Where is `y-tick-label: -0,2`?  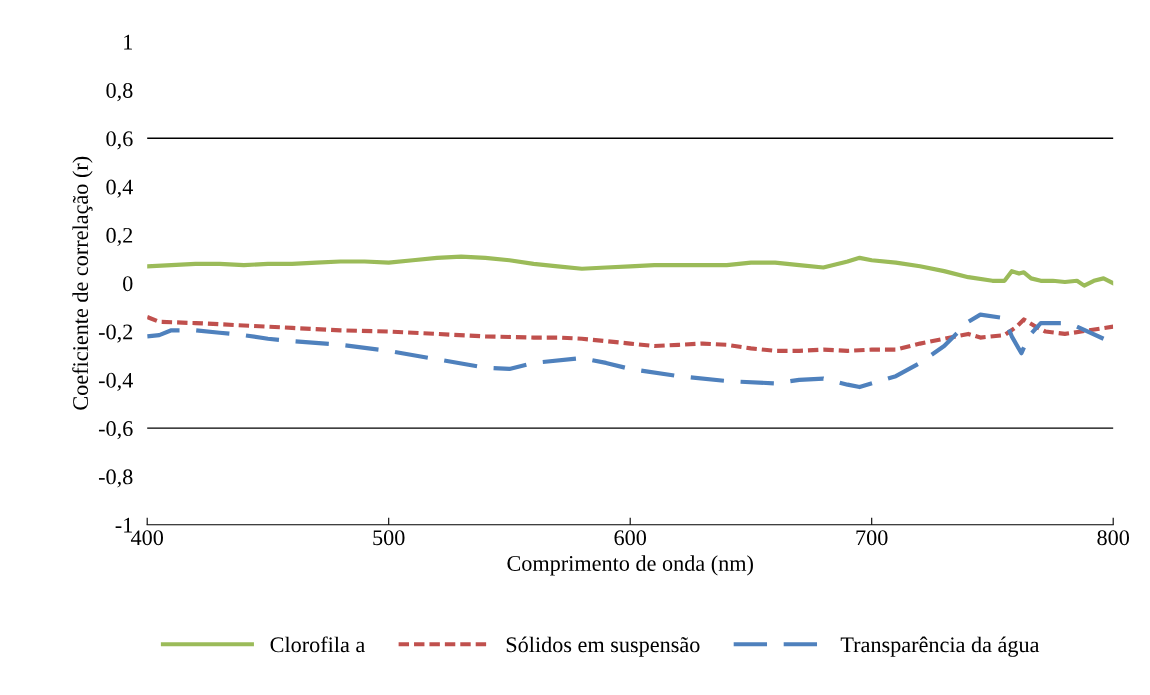 y-tick-label: -0,2 is located at coordinates (115, 333).